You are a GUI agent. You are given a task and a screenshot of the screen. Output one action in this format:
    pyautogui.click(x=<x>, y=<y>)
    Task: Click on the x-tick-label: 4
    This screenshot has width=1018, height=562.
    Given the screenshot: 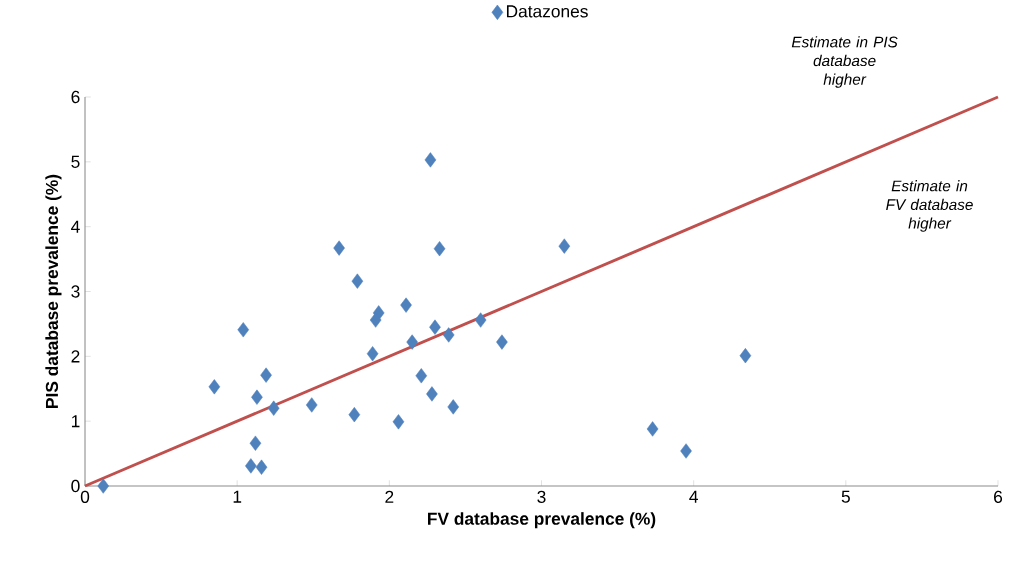 What is the action you would take?
    pyautogui.click(x=693, y=496)
    